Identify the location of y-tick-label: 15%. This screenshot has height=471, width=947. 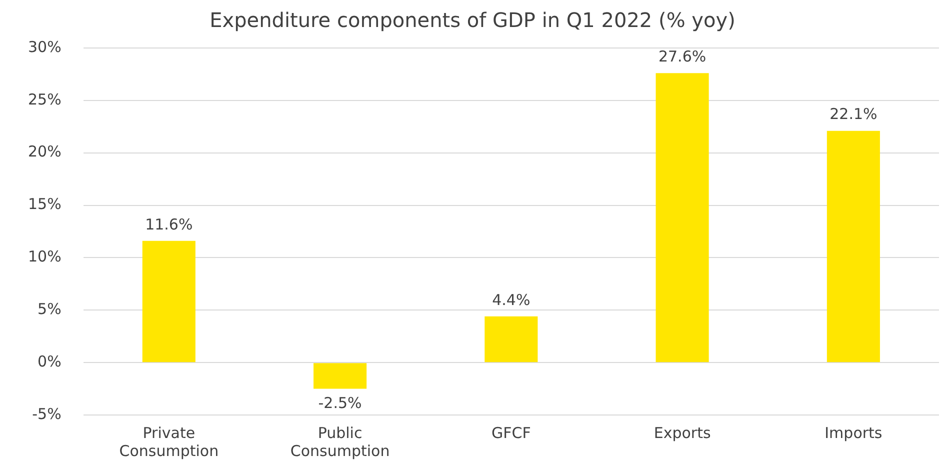
(45, 204).